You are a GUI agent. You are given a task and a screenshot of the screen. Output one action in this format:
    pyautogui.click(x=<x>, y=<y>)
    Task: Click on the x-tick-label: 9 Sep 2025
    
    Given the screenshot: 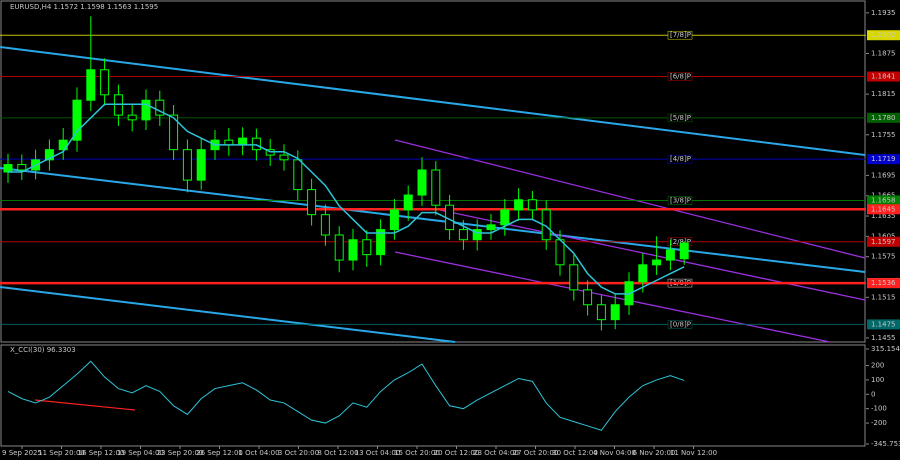 What is the action you would take?
    pyautogui.click(x=22, y=453)
    